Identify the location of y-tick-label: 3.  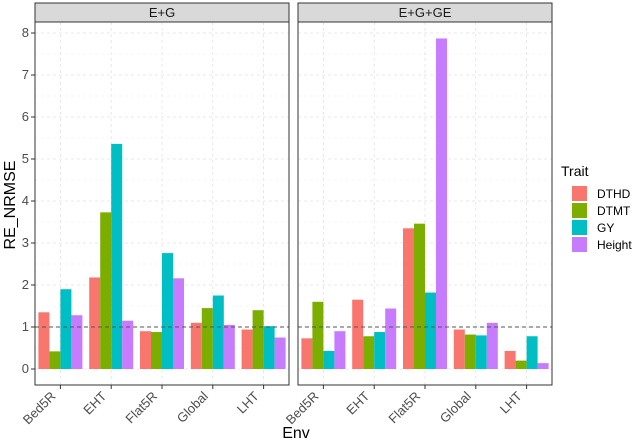
(25, 242).